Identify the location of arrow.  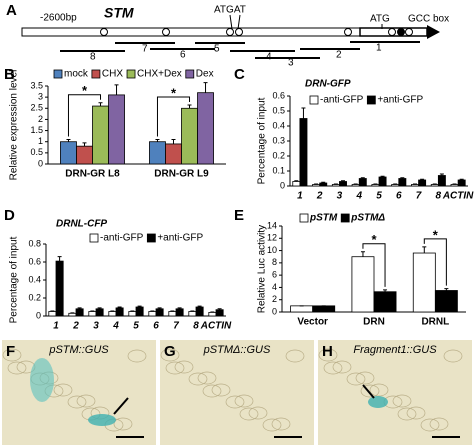
(368, 391).